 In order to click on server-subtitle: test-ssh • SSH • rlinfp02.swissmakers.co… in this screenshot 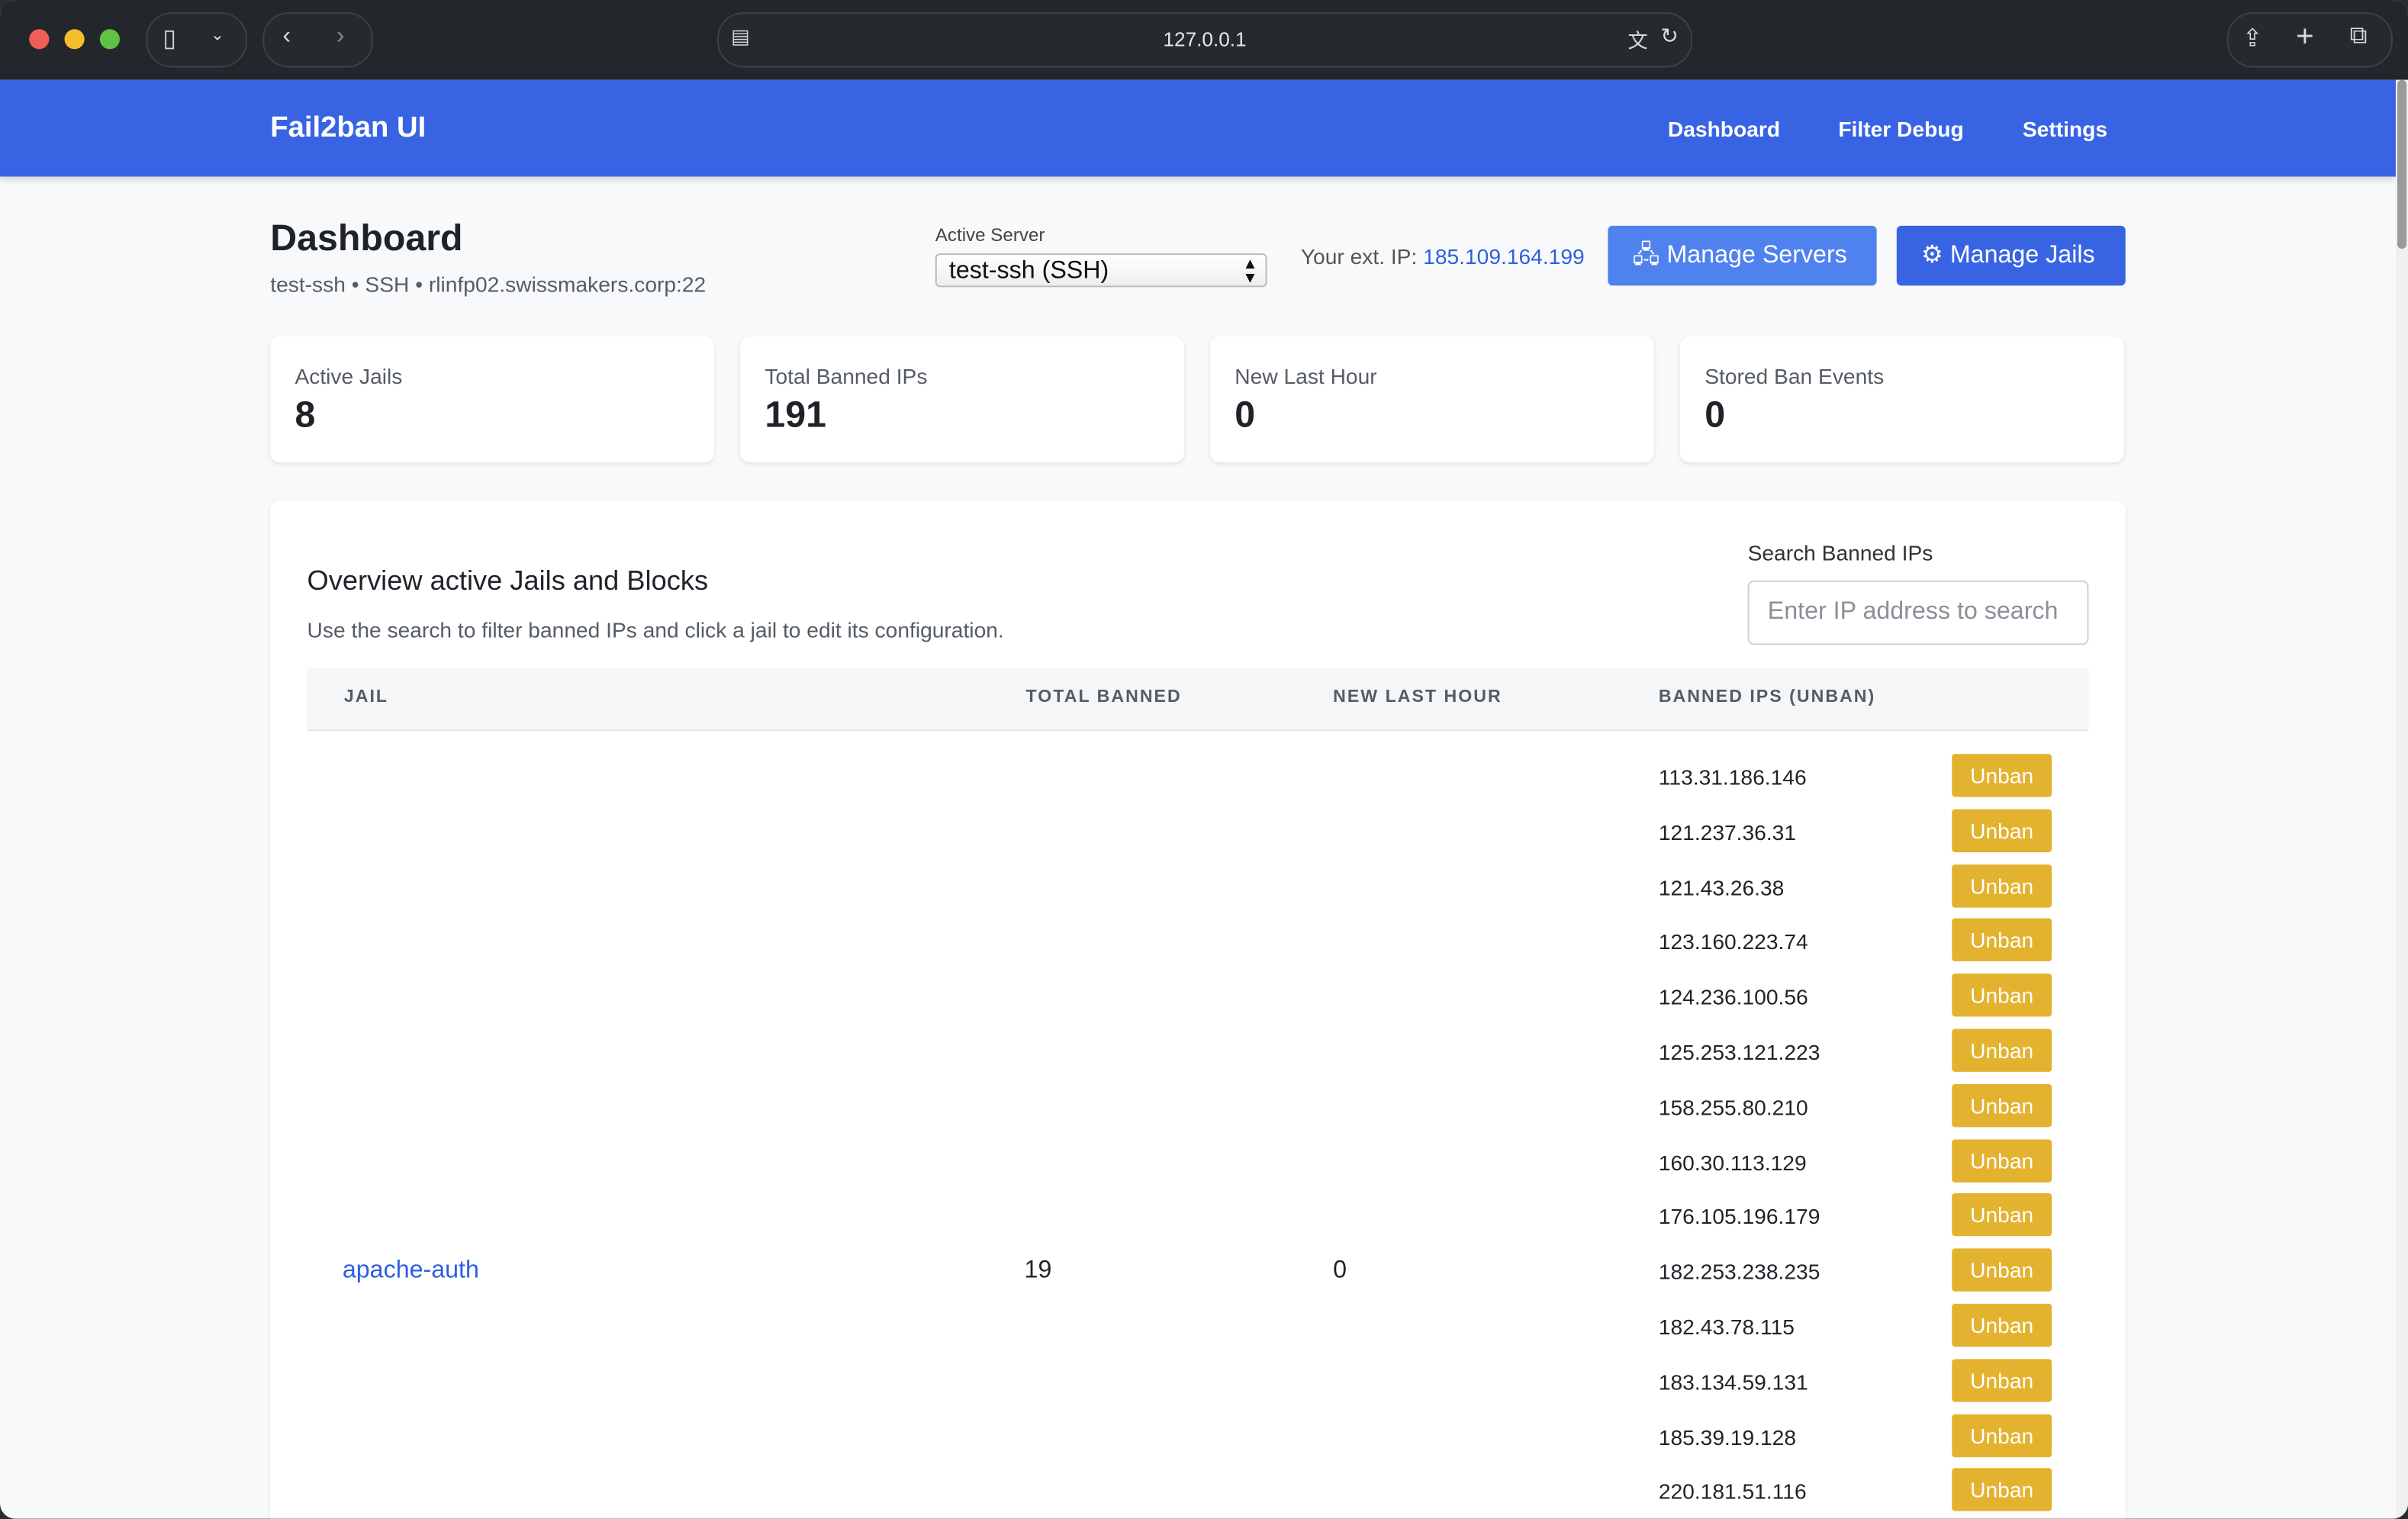, I will do `click(489, 284)`.